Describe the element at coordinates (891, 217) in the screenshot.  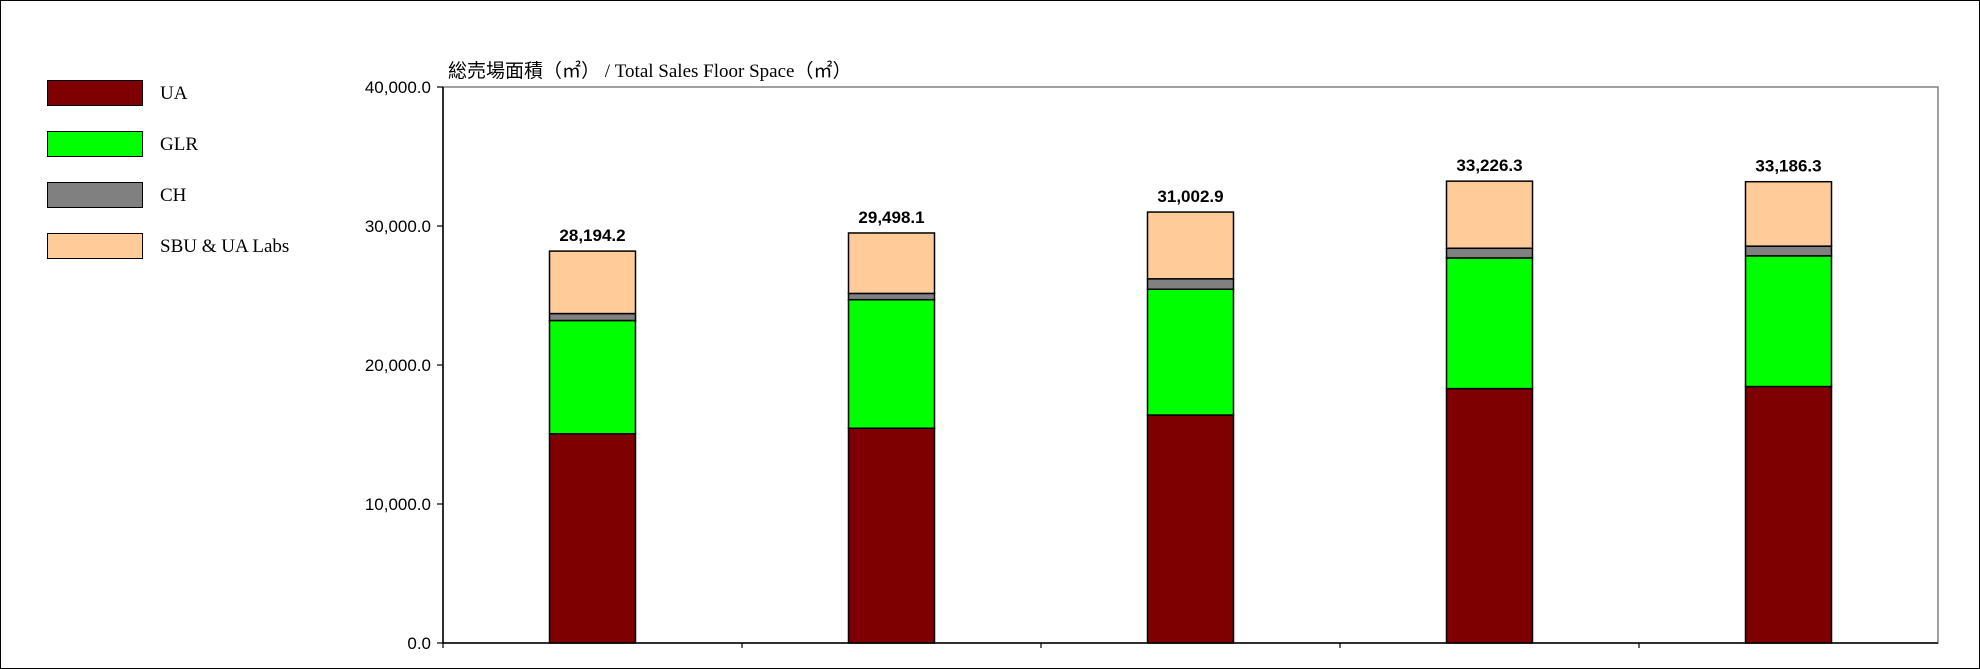
I see `bar-total-label: 29,498.1` at that location.